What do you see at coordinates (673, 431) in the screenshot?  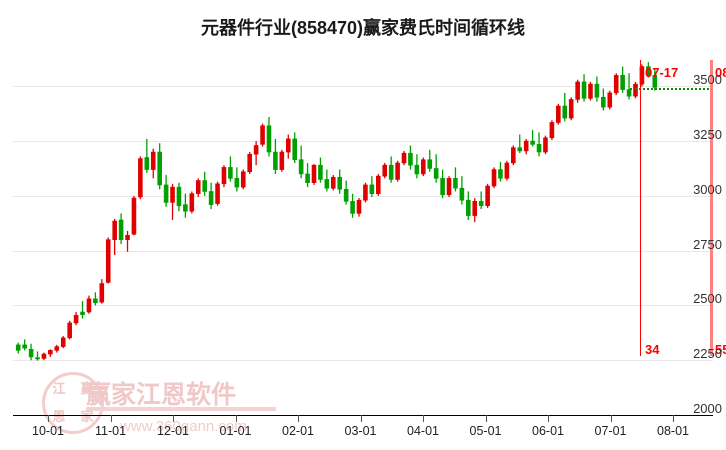 I see `x-axis-tick-label: 08-01` at bounding box center [673, 431].